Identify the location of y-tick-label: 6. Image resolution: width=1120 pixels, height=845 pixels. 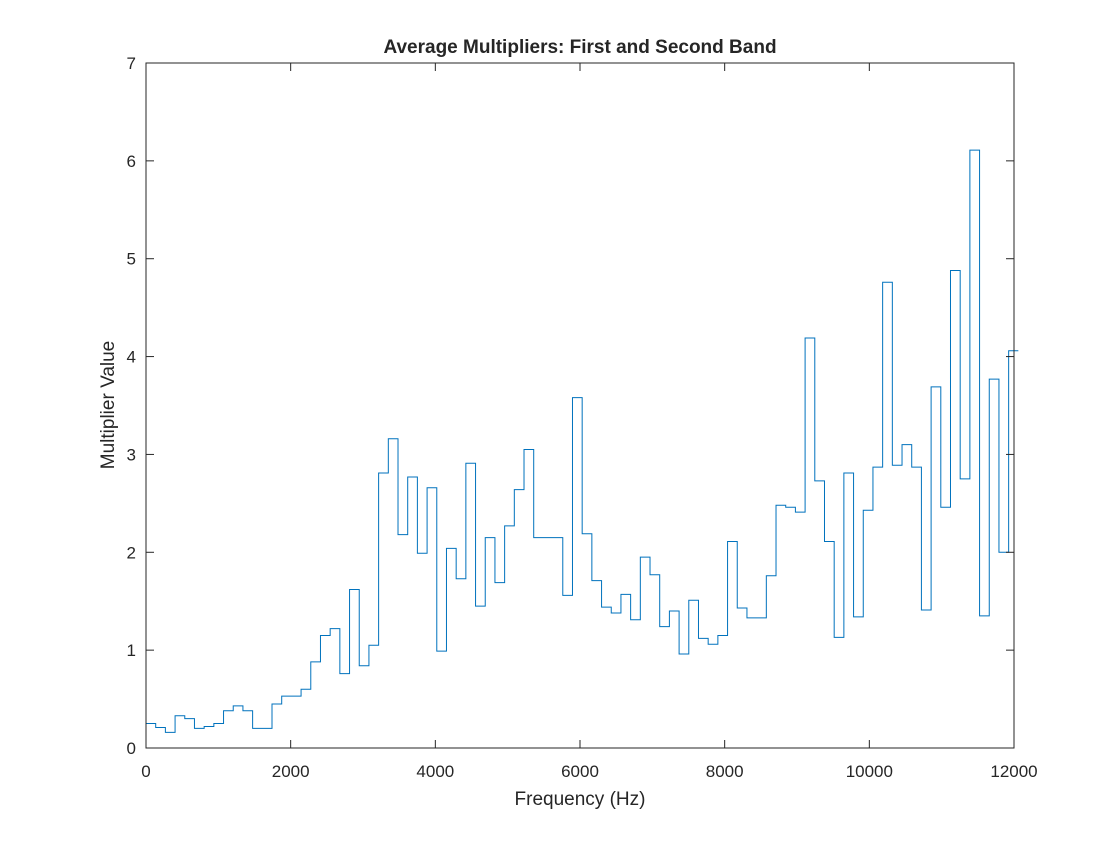
(131, 161).